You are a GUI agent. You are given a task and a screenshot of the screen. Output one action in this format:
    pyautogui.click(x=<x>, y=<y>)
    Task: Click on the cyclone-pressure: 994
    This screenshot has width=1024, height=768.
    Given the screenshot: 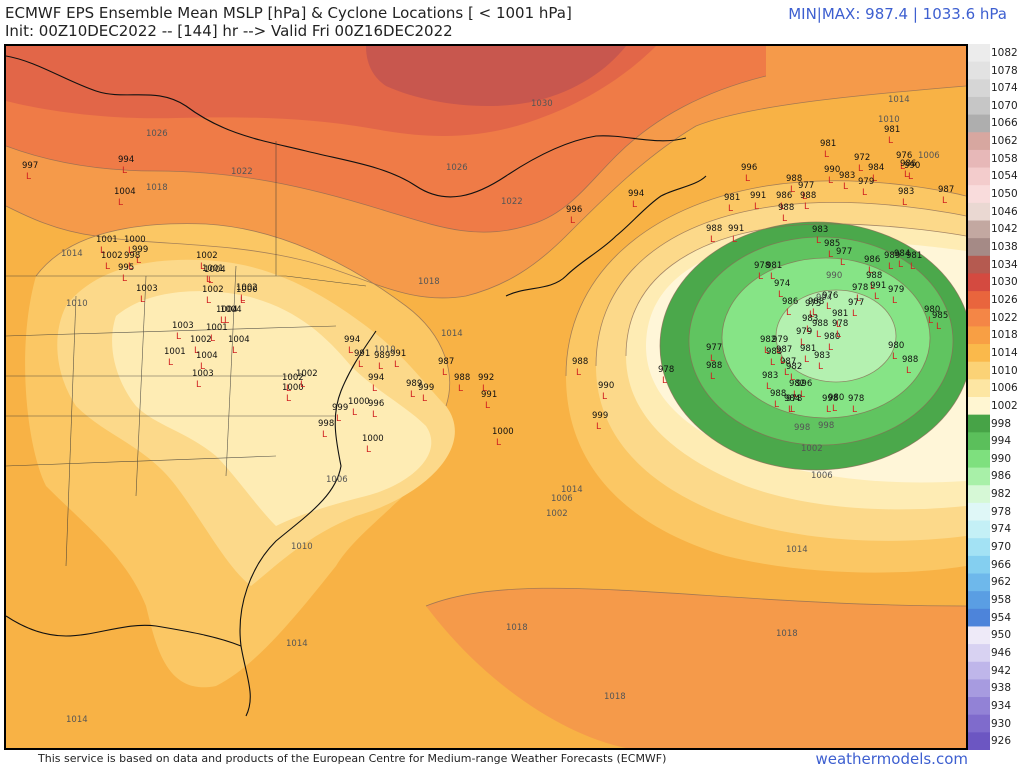 What is the action you would take?
    pyautogui.click(x=352, y=340)
    